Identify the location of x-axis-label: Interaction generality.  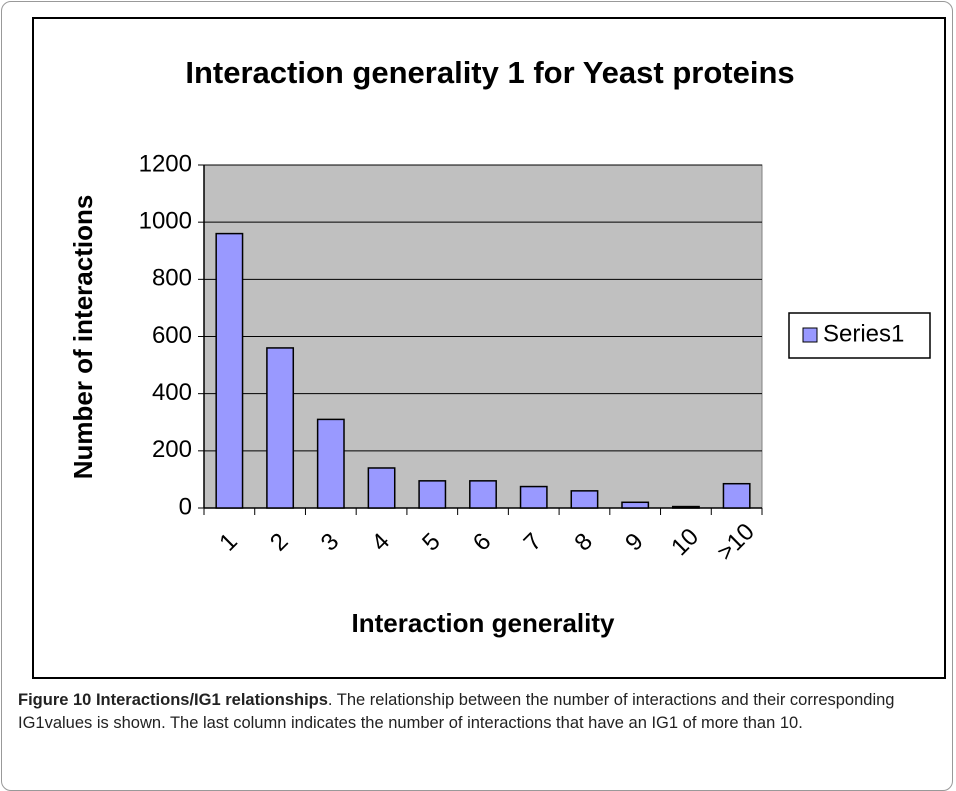
(483, 623).